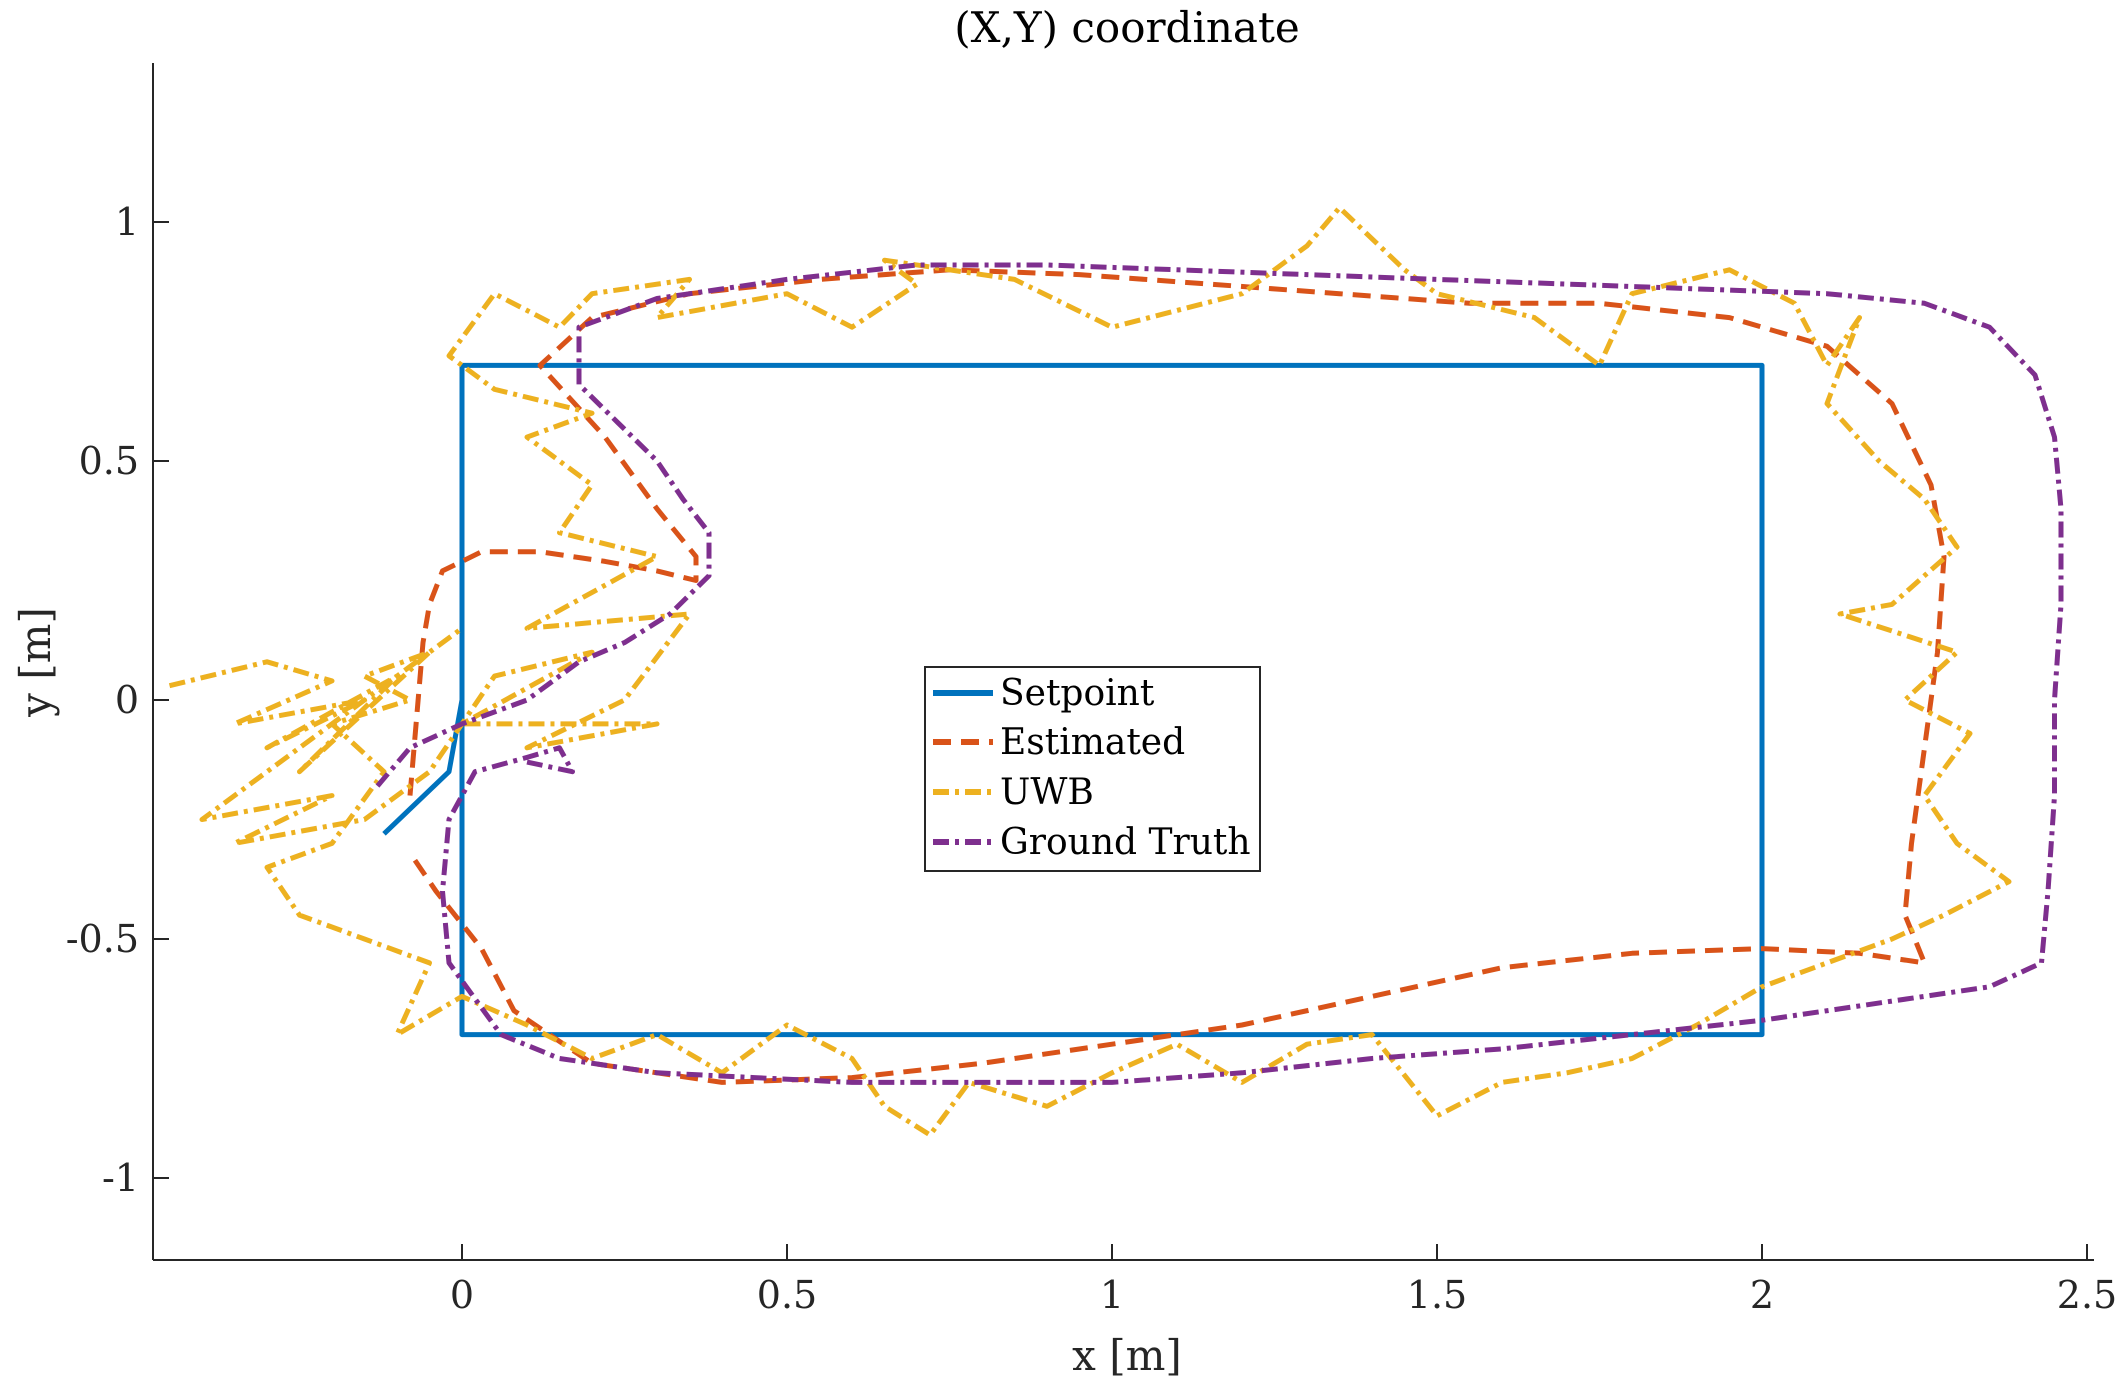  I want to click on x-tick-label: 0, so click(462, 1295).